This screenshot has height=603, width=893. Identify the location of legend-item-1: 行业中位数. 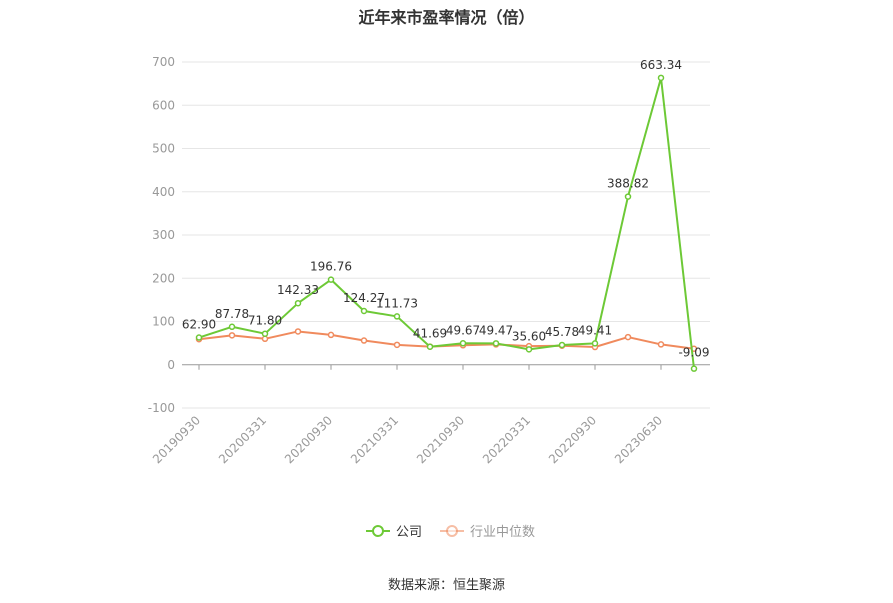
(487, 532).